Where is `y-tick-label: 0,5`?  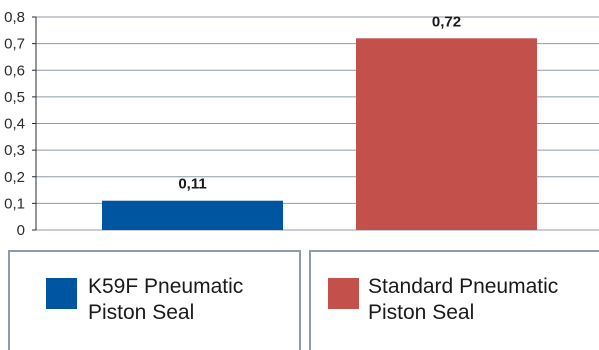
y-tick-label: 0,5 is located at coordinates (14, 97).